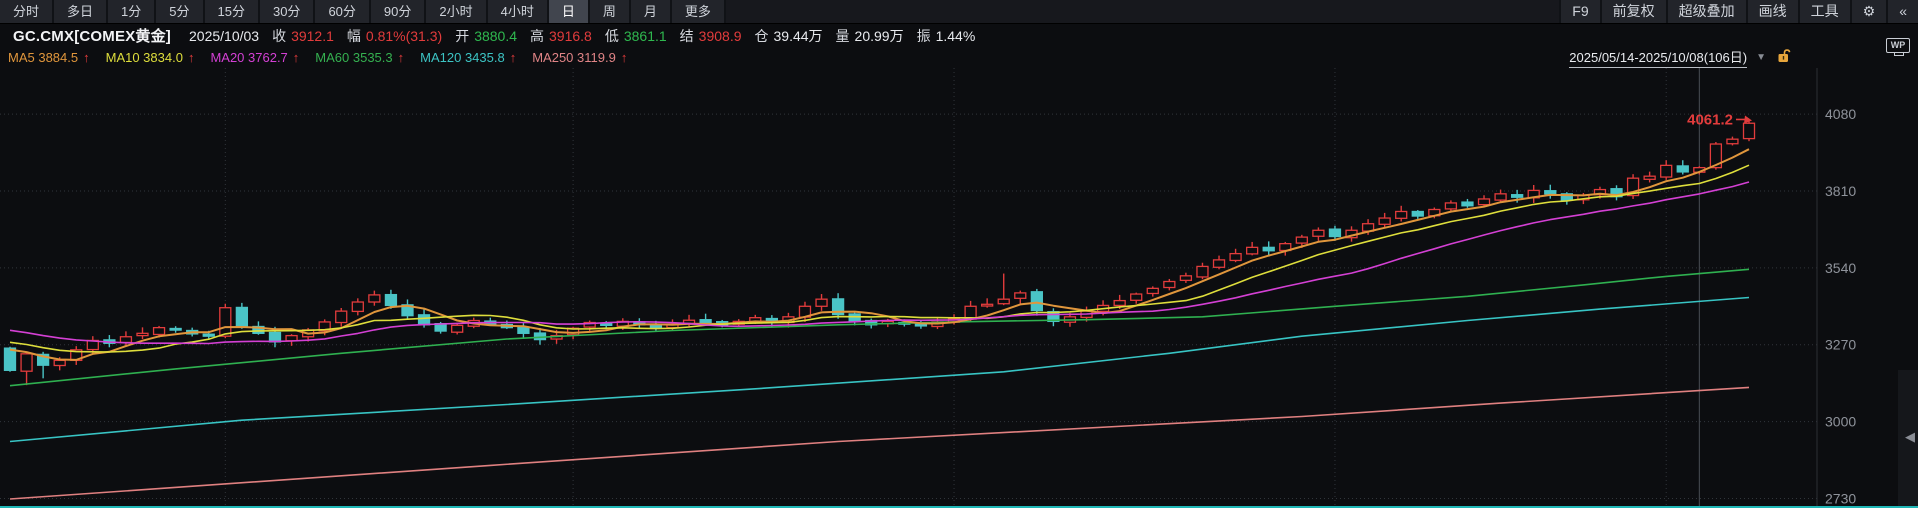 This screenshot has height=508, width=1918. What do you see at coordinates (574, 57) in the screenshot?
I see `ma-name-value: MA250 3119.9` at bounding box center [574, 57].